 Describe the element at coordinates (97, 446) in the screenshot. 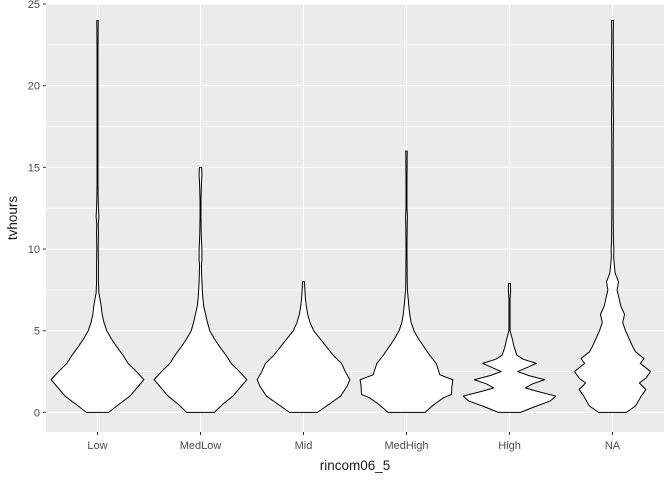

I see `x-tick-label: Low` at that location.